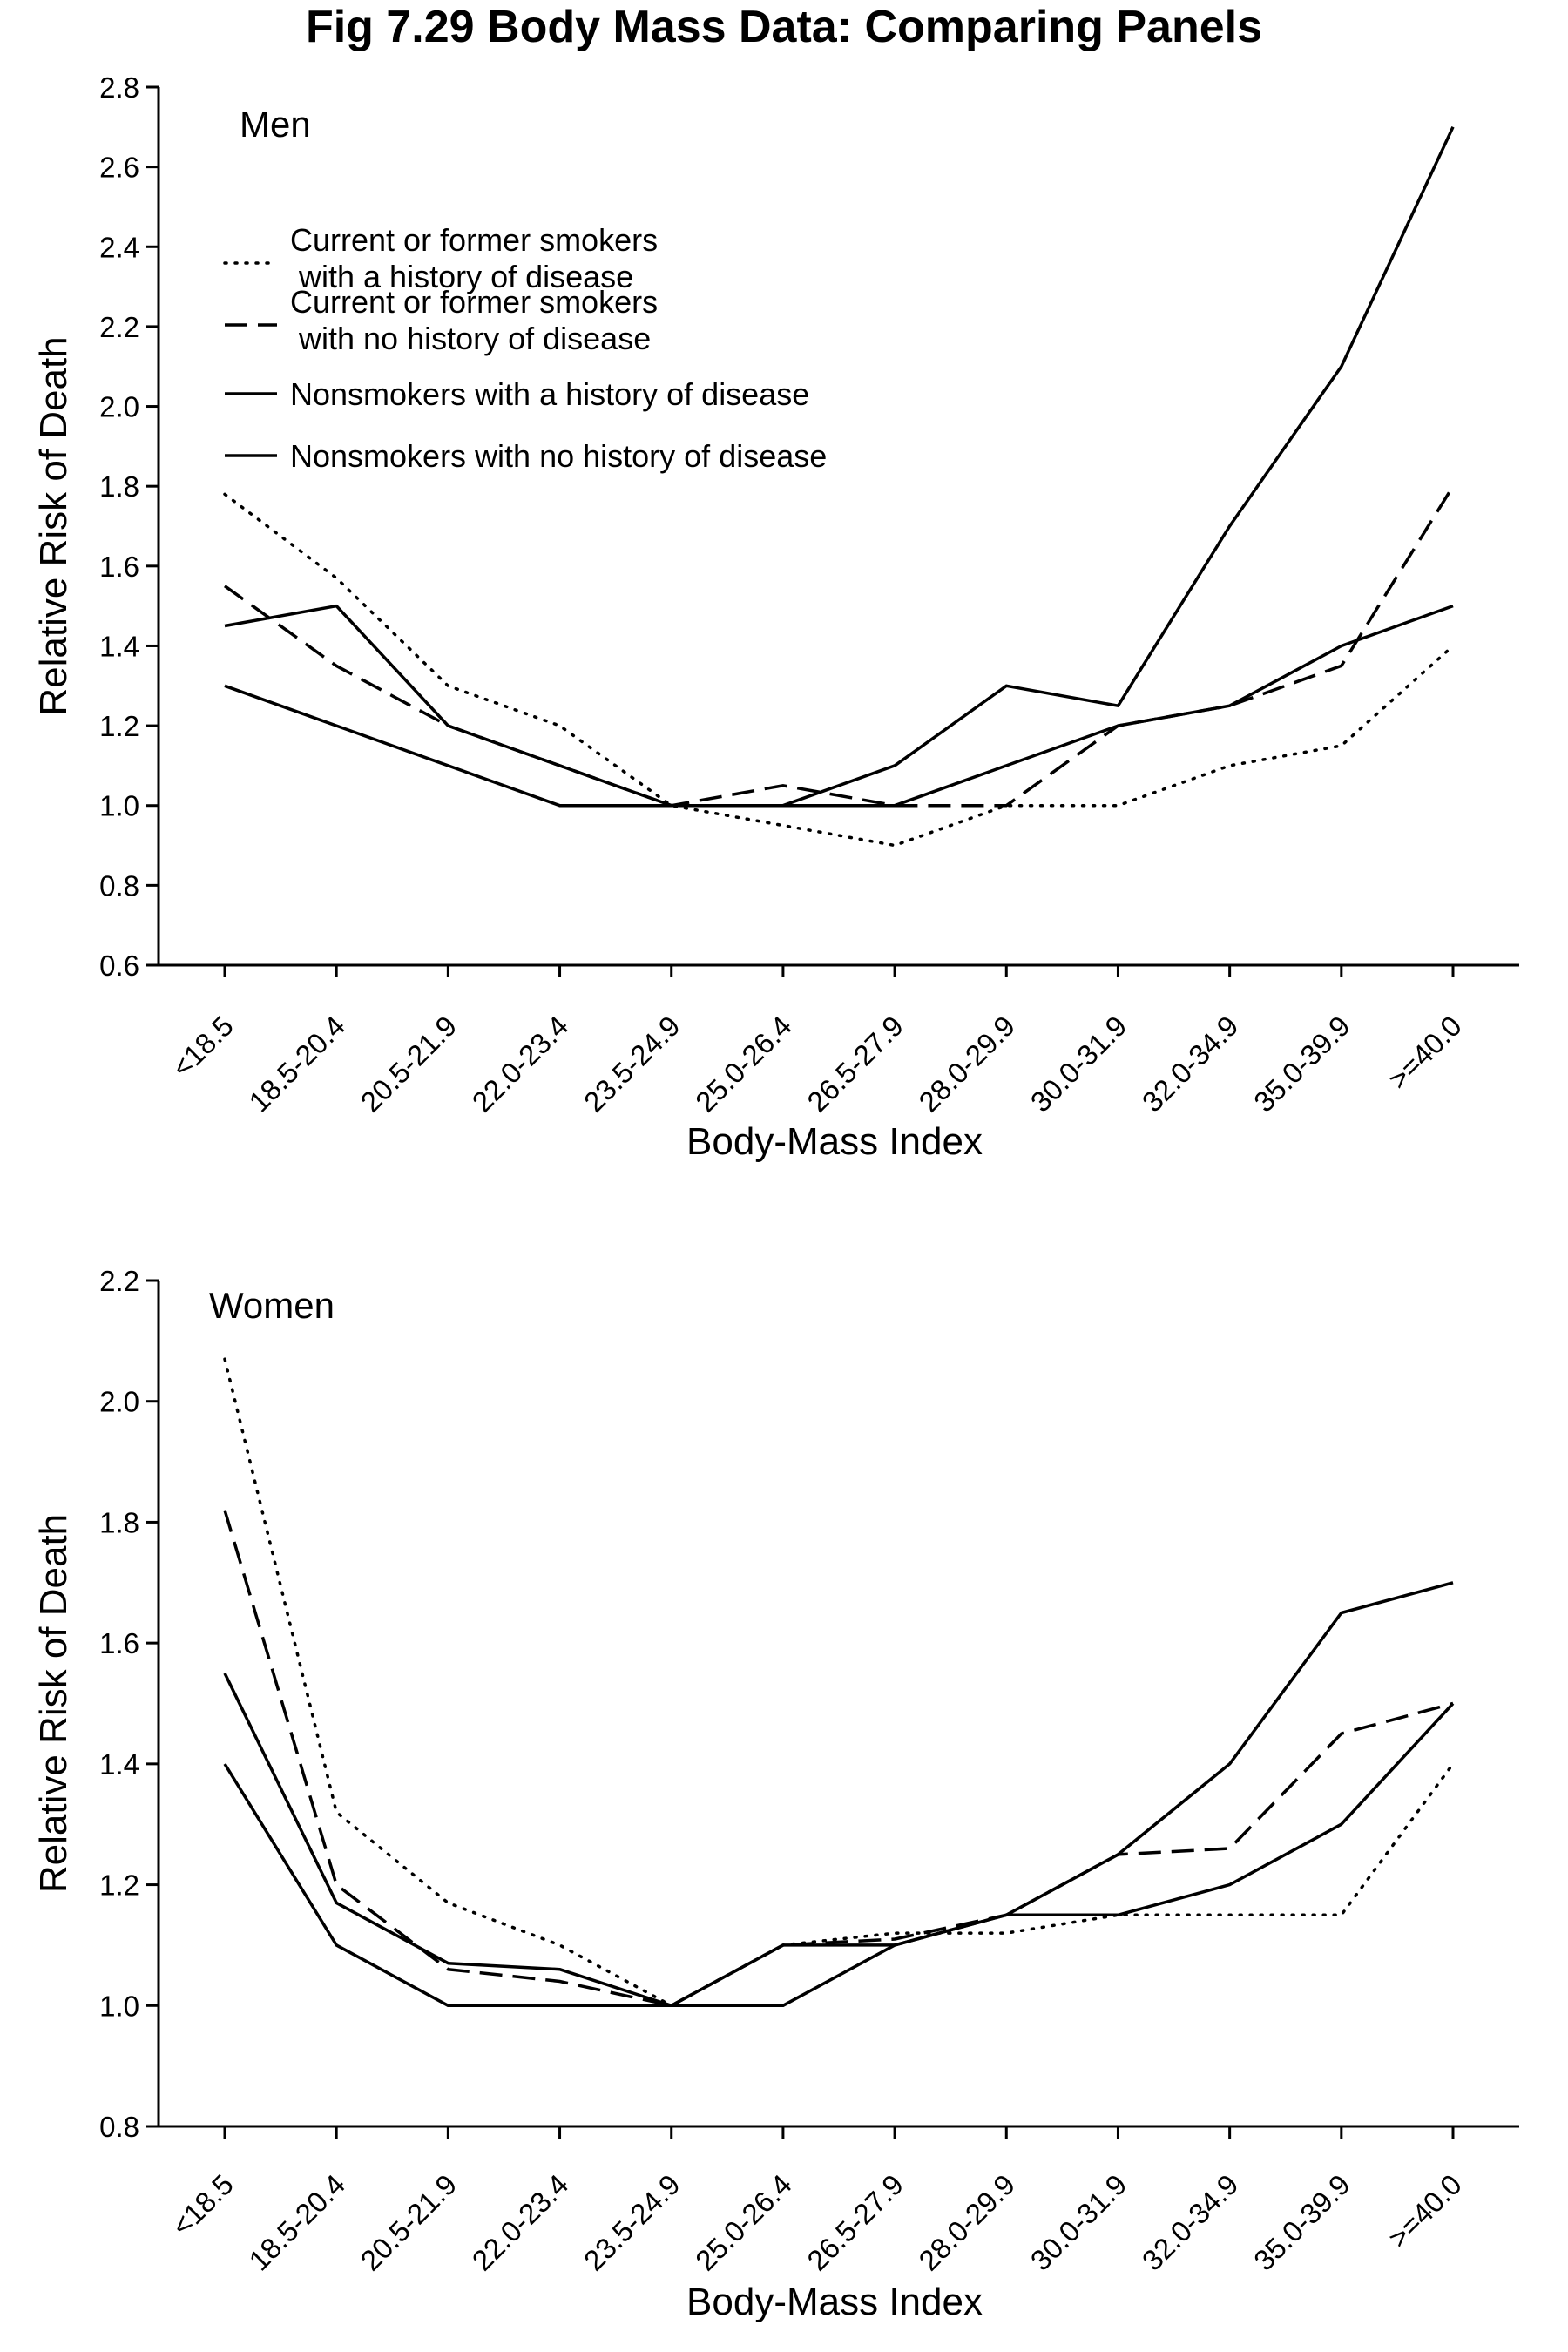 This screenshot has width=1568, height=2352. What do you see at coordinates (119, 168) in the screenshot?
I see `y-tick-label: 2.6` at bounding box center [119, 168].